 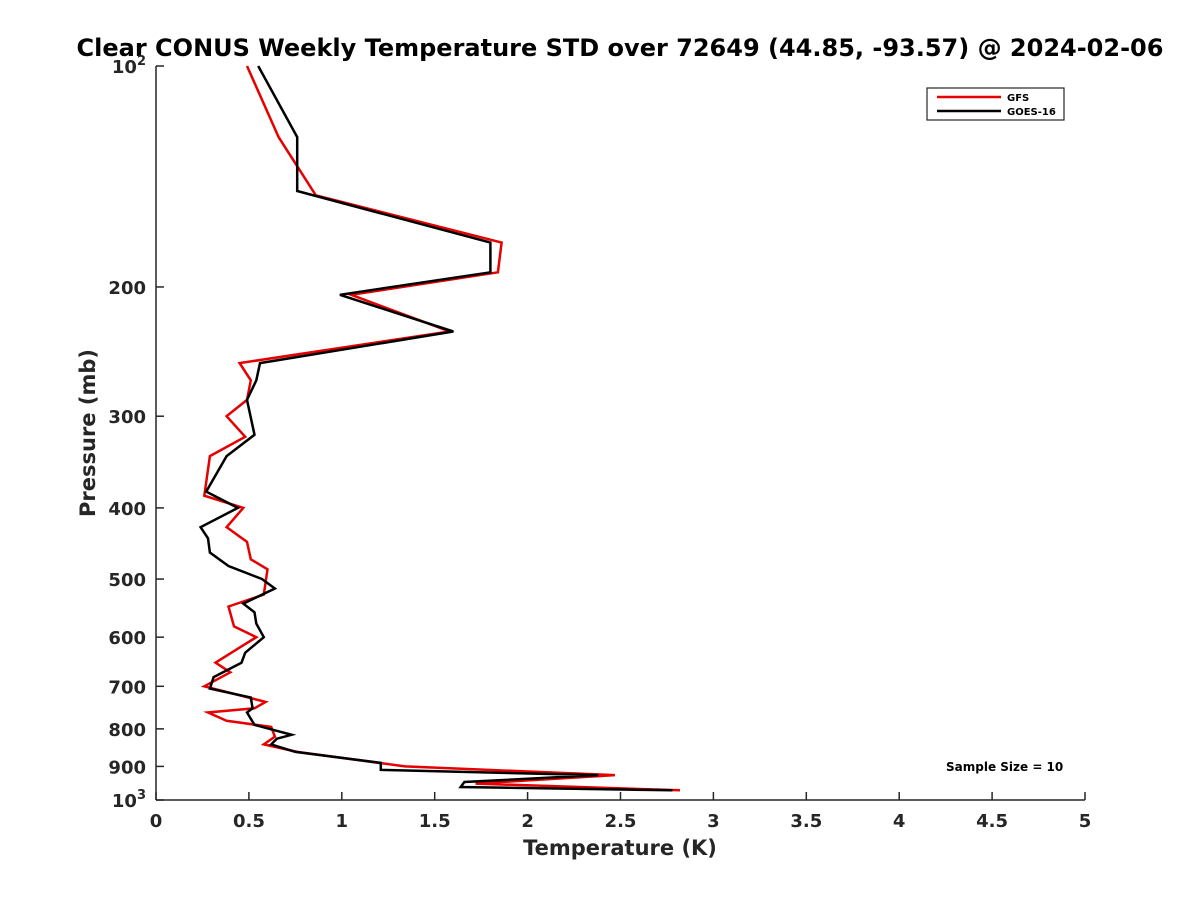 I want to click on x-tick-label: 2.5, so click(x=621, y=821).